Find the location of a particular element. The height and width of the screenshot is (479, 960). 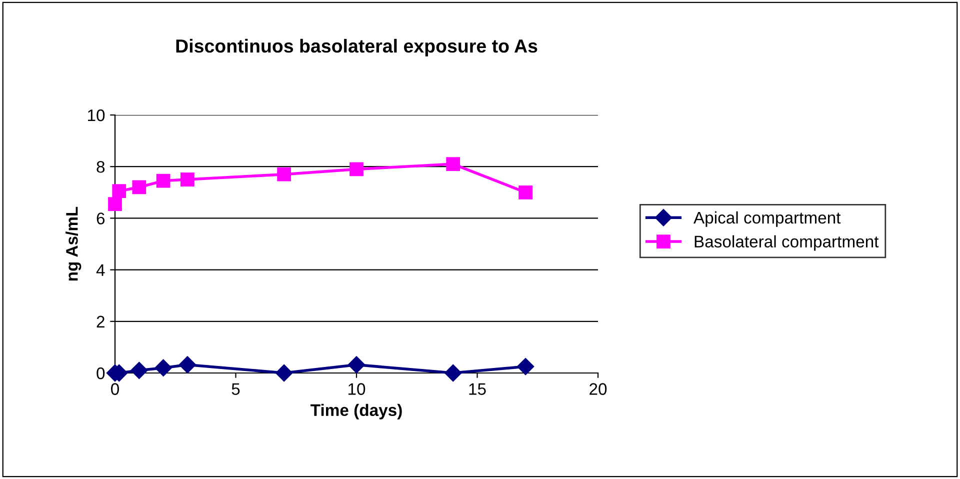

x-axis-title: Time (days) is located at coordinates (356, 412).